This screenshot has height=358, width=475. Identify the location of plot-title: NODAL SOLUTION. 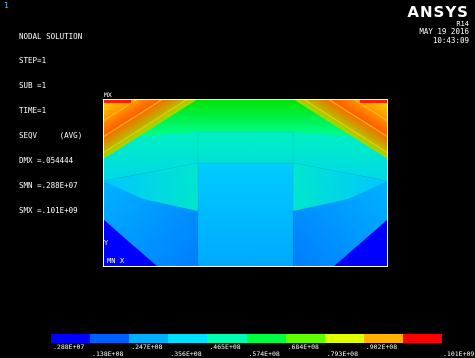
(51, 36).